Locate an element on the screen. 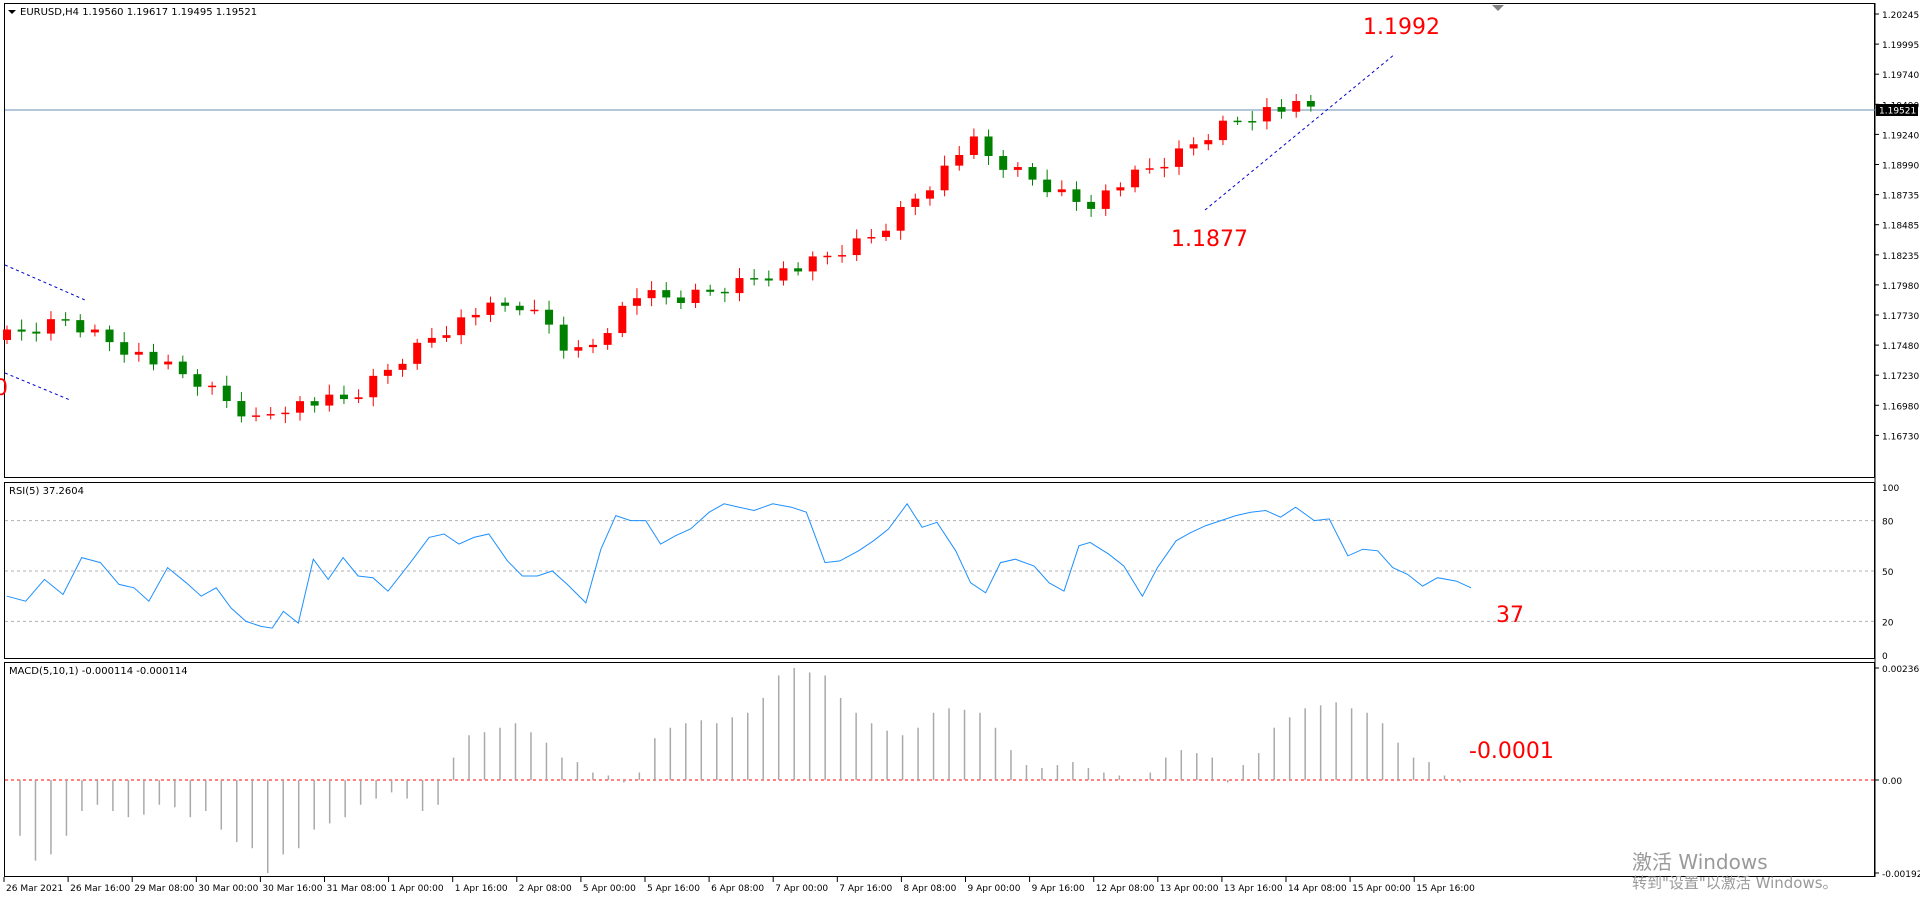 This screenshot has height=904, width=1920. time-axis-label: 2 Apr 08:00 is located at coordinates (545, 889).